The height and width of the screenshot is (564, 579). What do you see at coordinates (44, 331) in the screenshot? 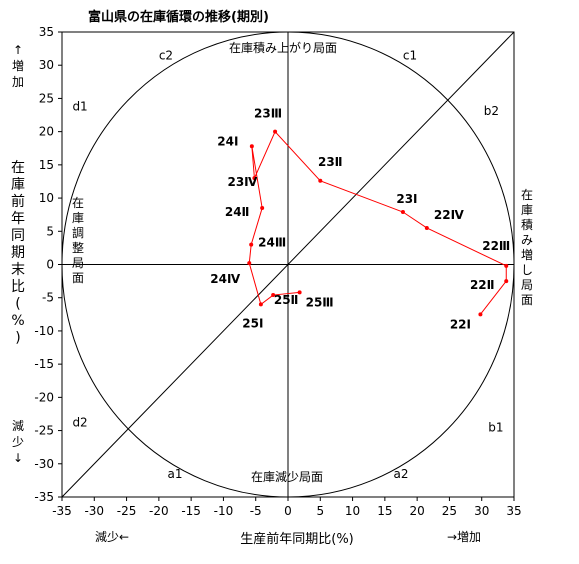
I see `y-tick-label: -10` at bounding box center [44, 331].